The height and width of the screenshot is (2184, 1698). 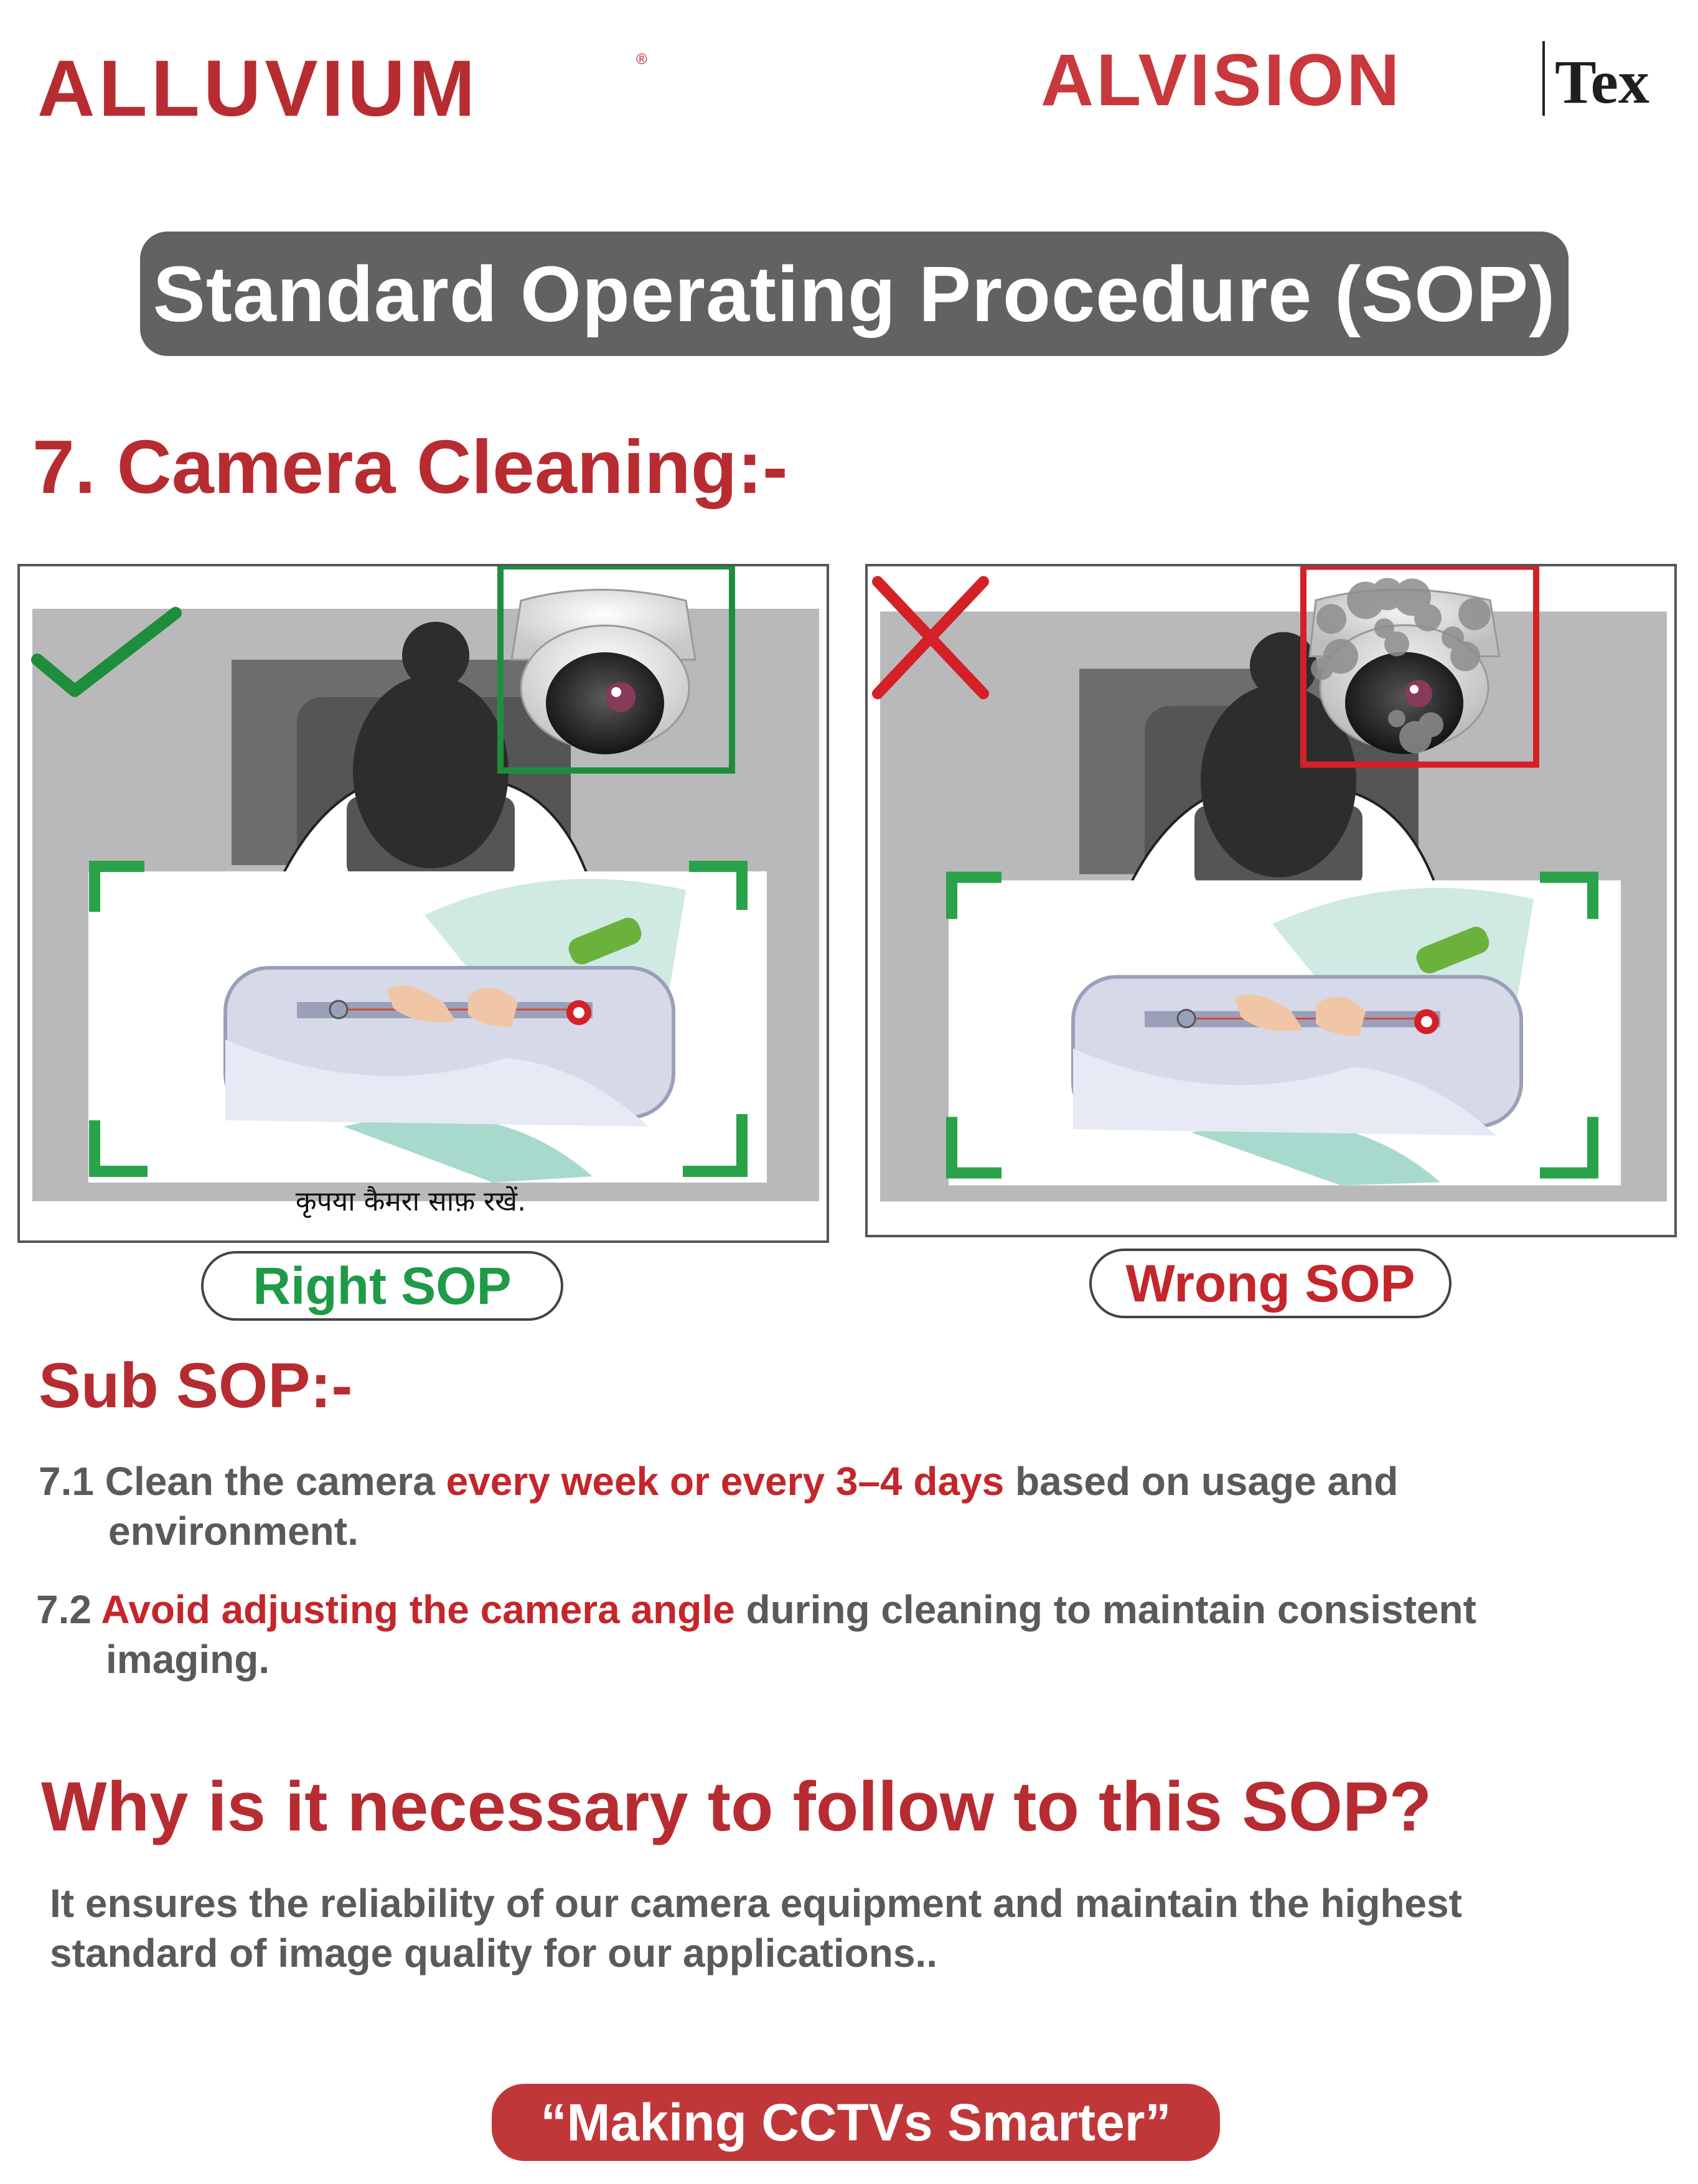 I want to click on logo-divider, so click(x=1544, y=78).